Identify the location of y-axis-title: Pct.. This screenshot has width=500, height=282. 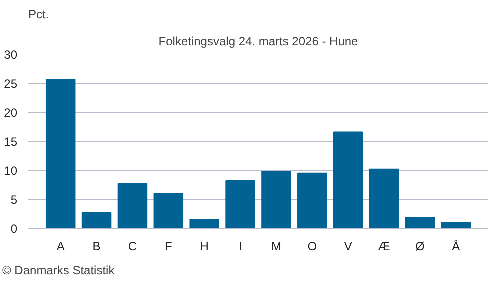
(39, 15).